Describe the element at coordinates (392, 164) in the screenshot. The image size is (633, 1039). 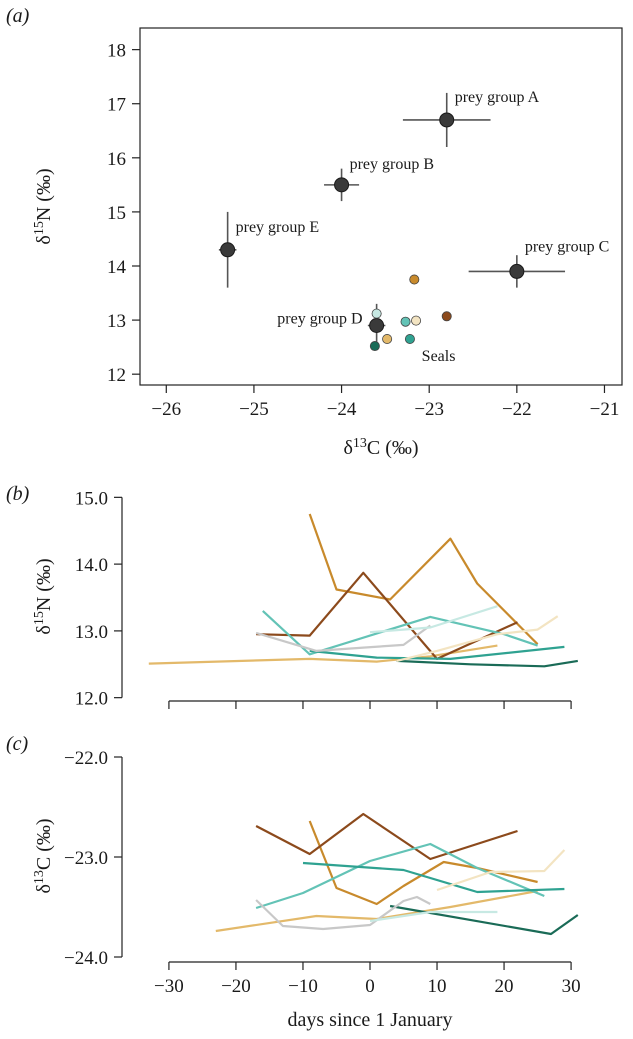
I see `prey-group-label: prey group B` at that location.